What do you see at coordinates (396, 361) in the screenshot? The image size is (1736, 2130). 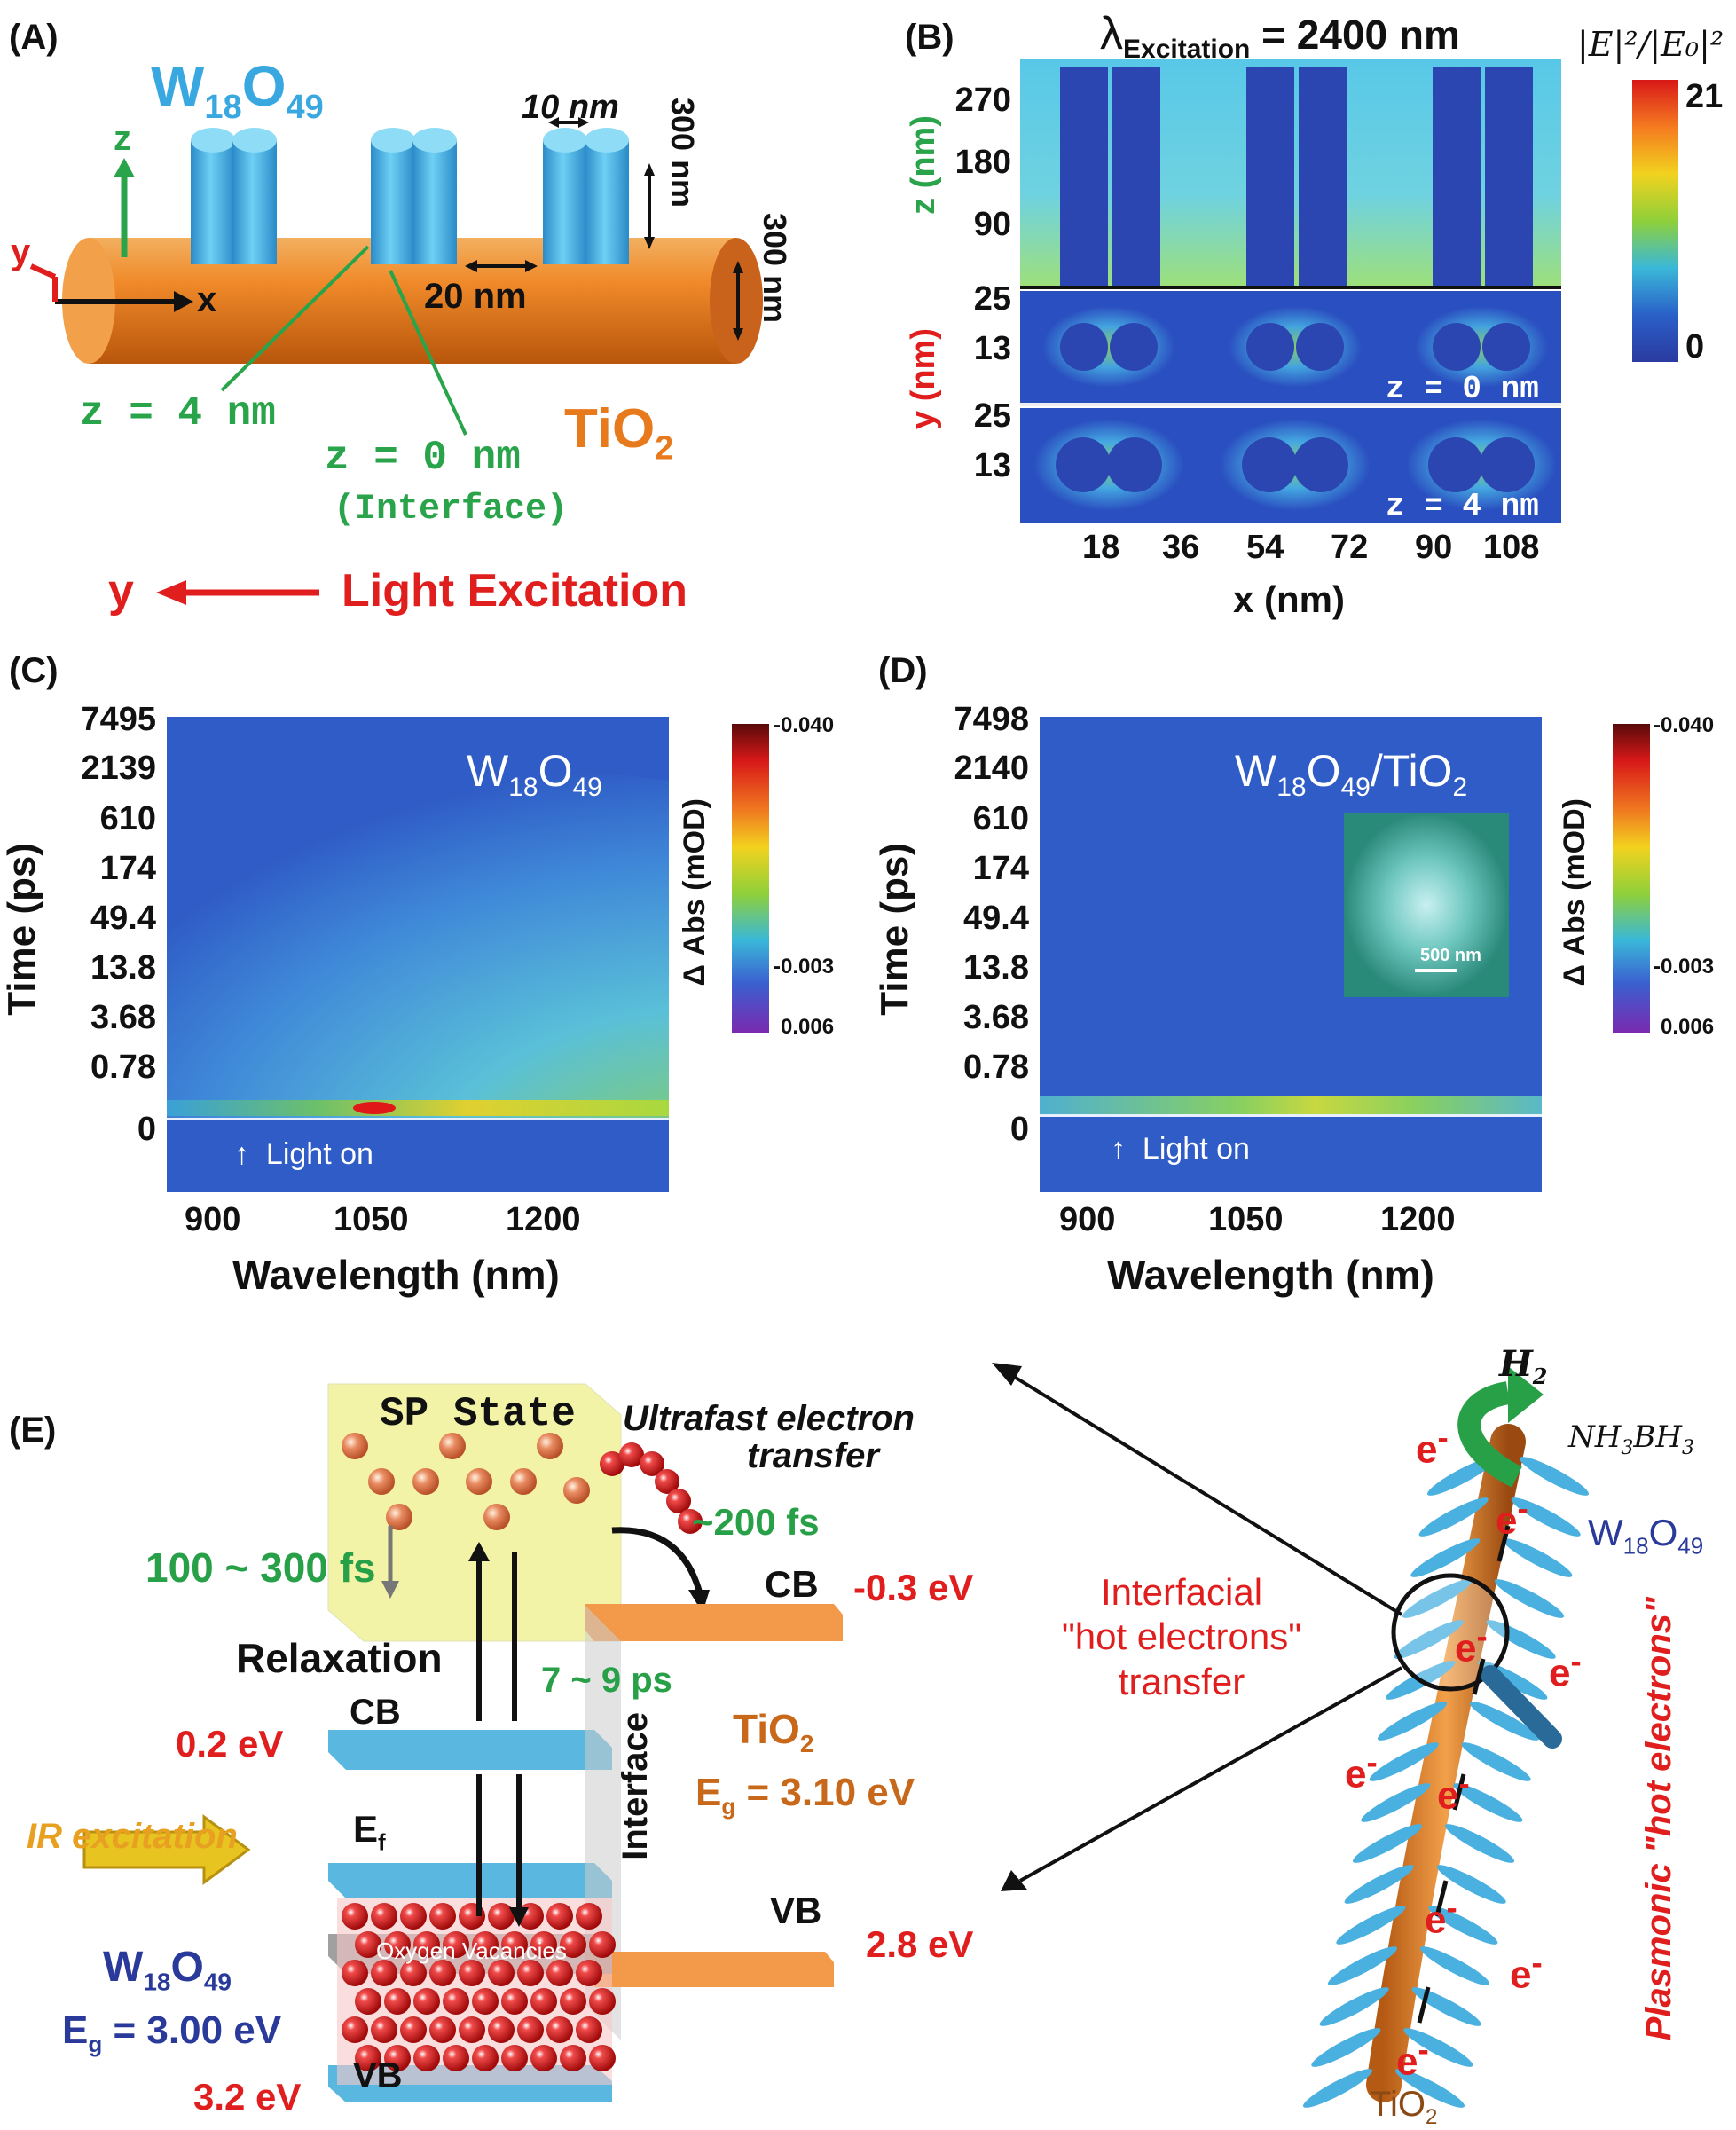 I see `panel-a-schematic` at bounding box center [396, 361].